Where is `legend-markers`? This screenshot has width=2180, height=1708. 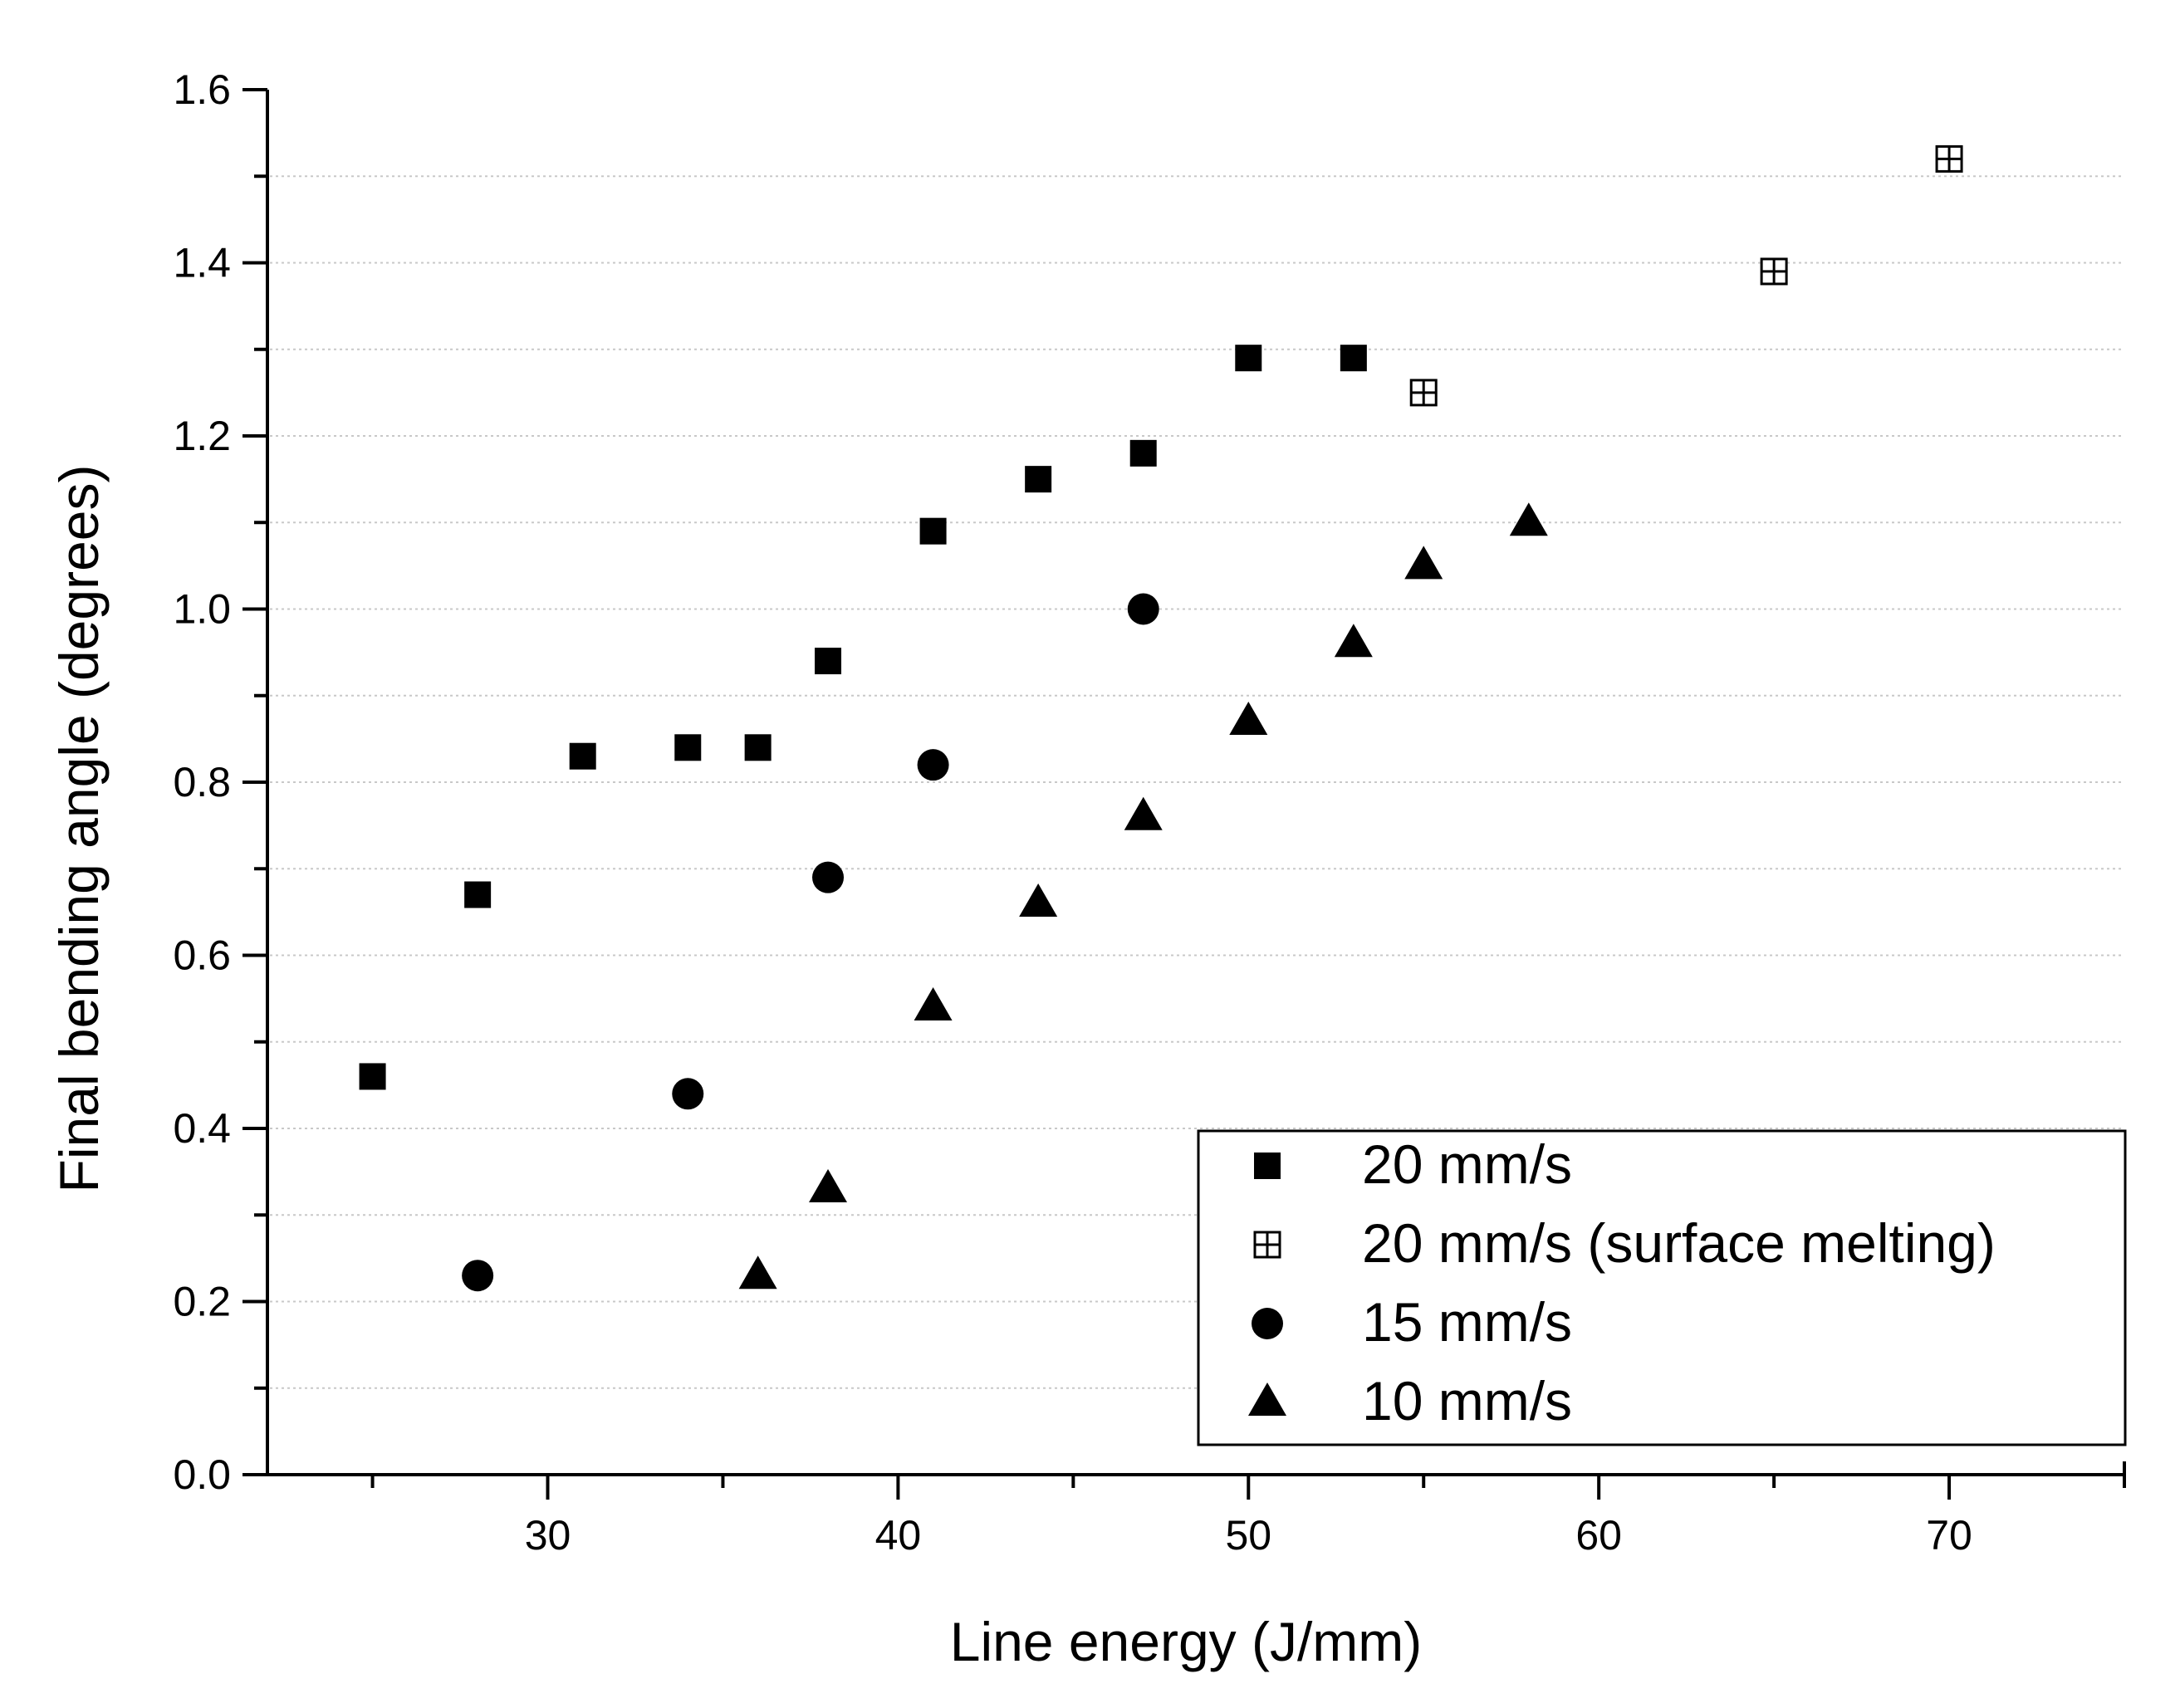
legend-markers is located at coordinates (1267, 1284).